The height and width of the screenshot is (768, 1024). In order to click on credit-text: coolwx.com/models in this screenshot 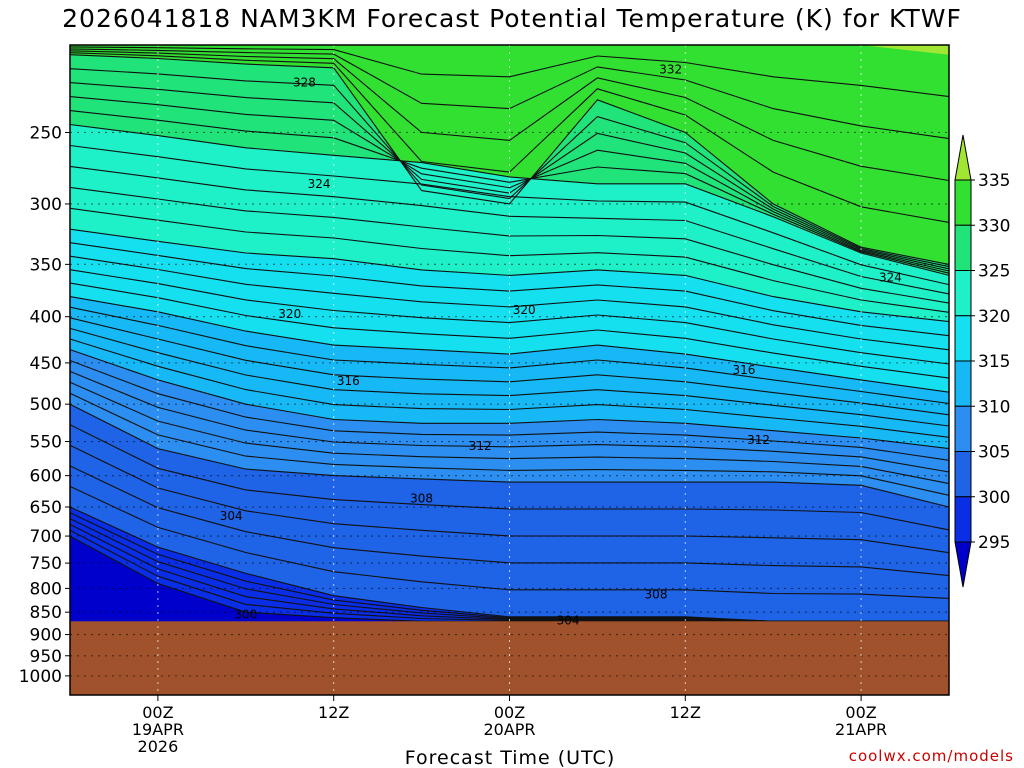, I will do `click(931, 756)`.